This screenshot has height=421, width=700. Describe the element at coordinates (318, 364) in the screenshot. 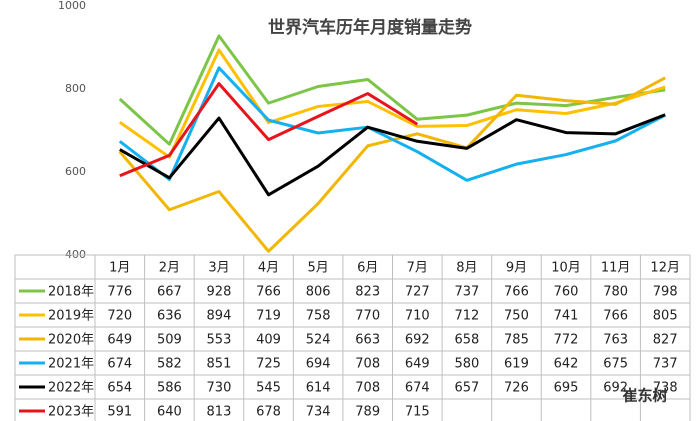

I see `table-value: 694` at that location.